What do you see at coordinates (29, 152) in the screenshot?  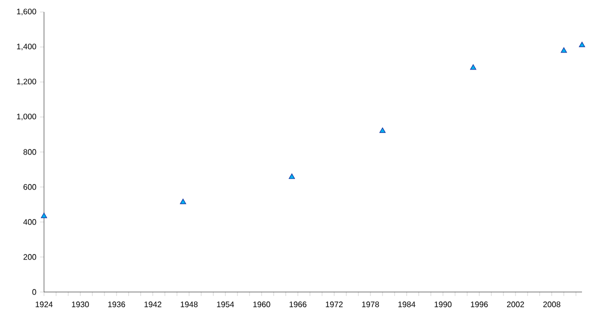 I see `y-tick-label: 800` at bounding box center [29, 152].